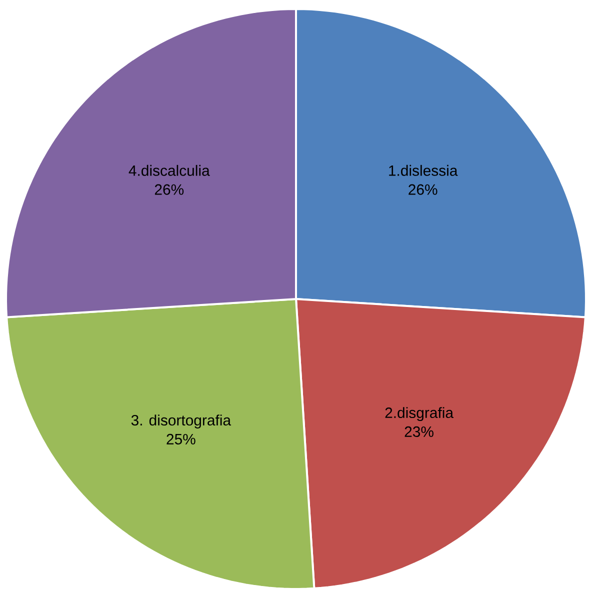 The width and height of the screenshot is (590, 599). What do you see at coordinates (181, 421) in the screenshot?
I see `slice-label: 3. disortografia` at bounding box center [181, 421].